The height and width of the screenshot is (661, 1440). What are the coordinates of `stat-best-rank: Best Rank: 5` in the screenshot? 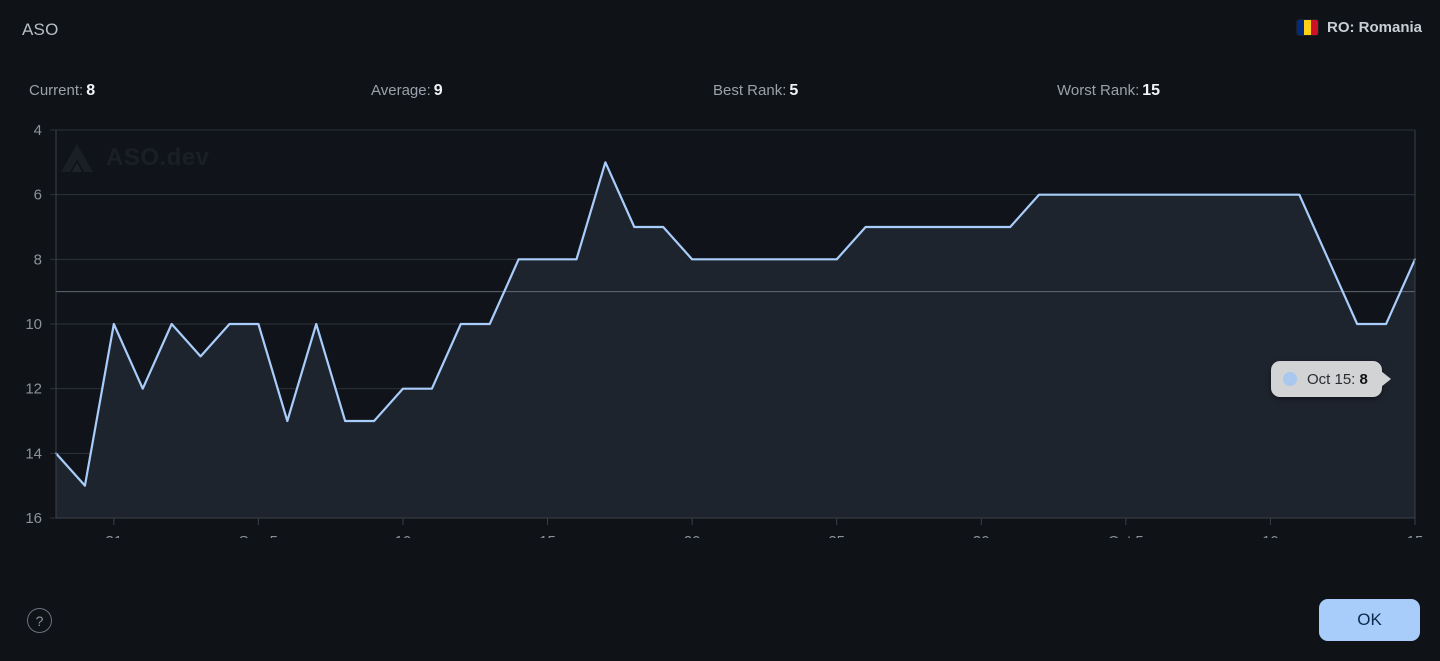 It's located at (755, 91).